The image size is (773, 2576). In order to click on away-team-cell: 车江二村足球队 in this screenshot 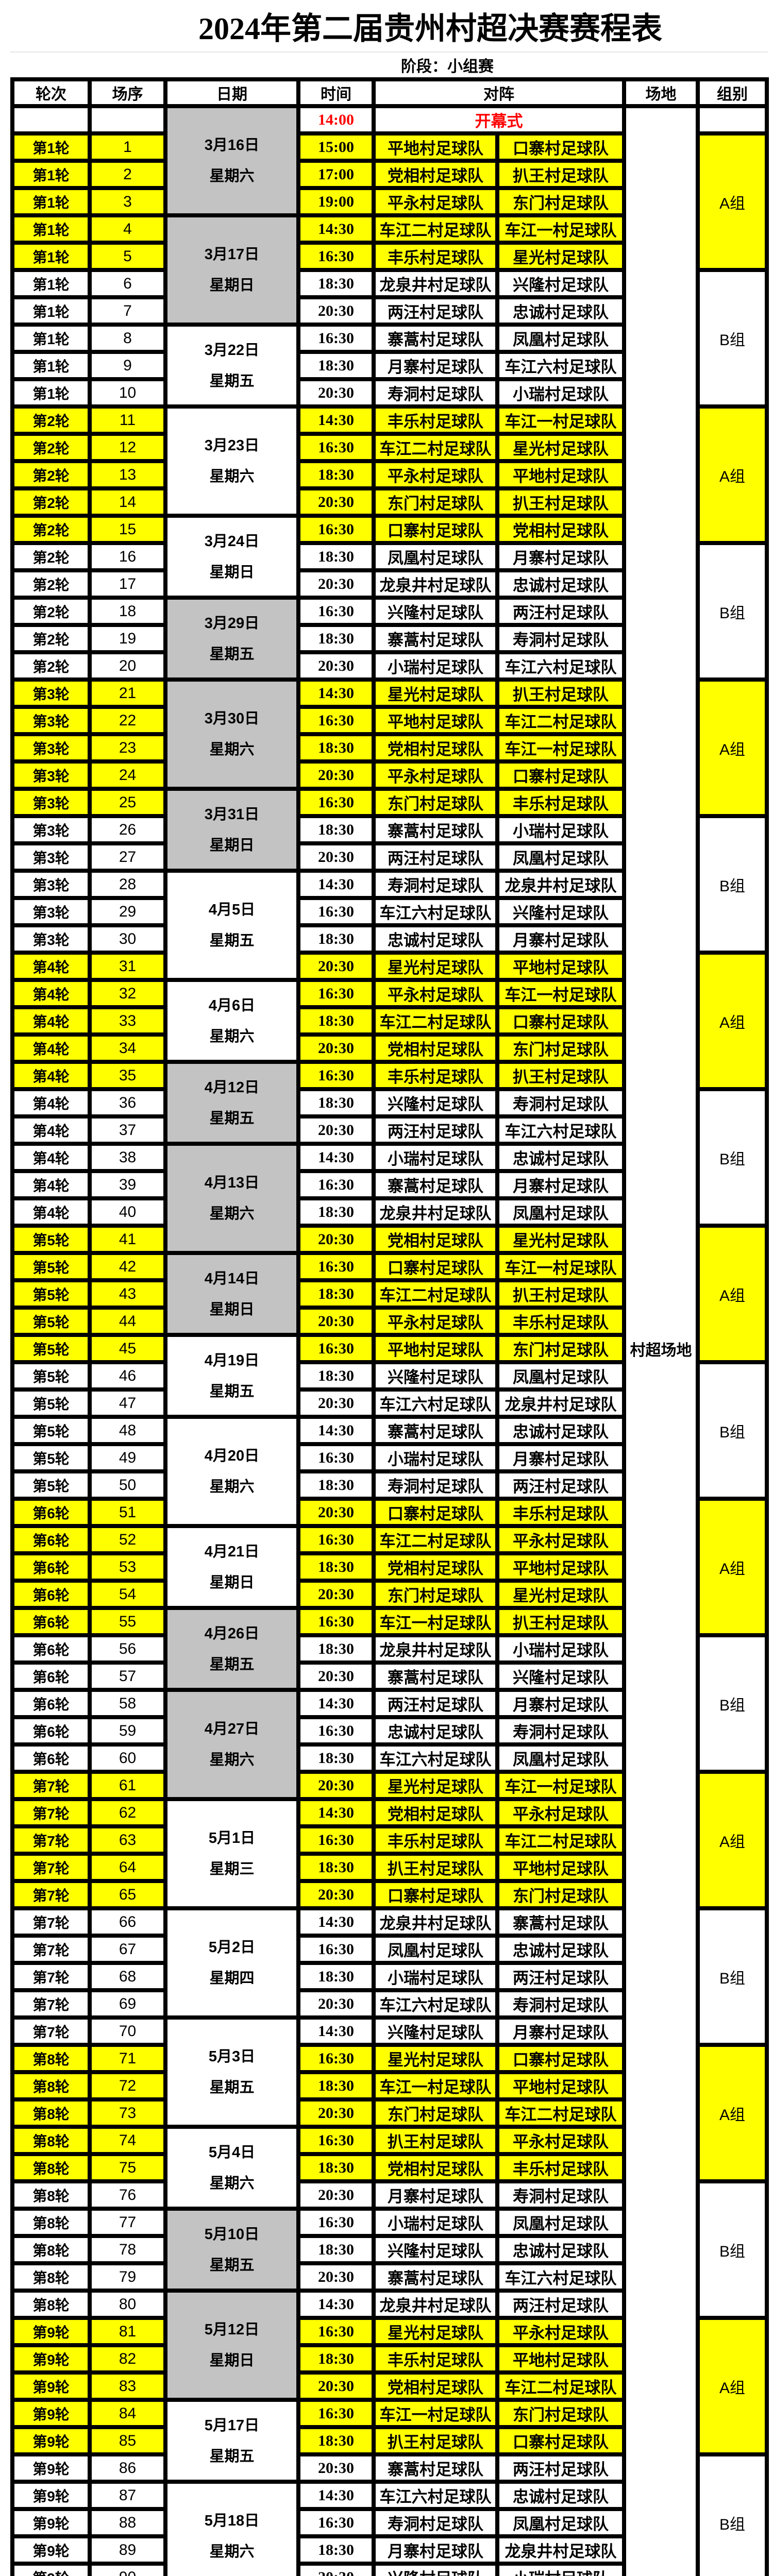, I will do `click(560, 2386)`.